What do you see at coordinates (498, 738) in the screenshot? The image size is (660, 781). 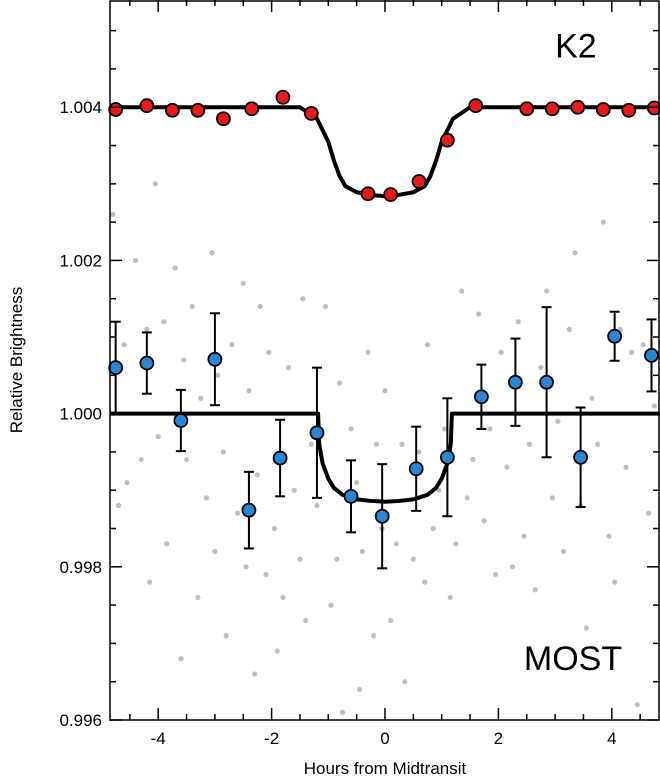 I see `x-tick-label: 2` at bounding box center [498, 738].